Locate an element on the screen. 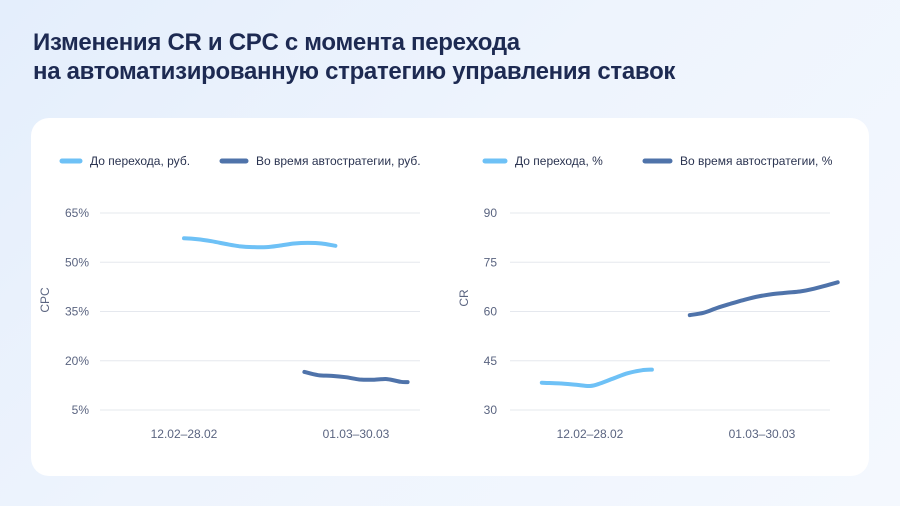 Image resolution: width=900 pixels, height=506 pixels. cpc-x-tick-label: 12.02–28.02 is located at coordinates (184, 434).